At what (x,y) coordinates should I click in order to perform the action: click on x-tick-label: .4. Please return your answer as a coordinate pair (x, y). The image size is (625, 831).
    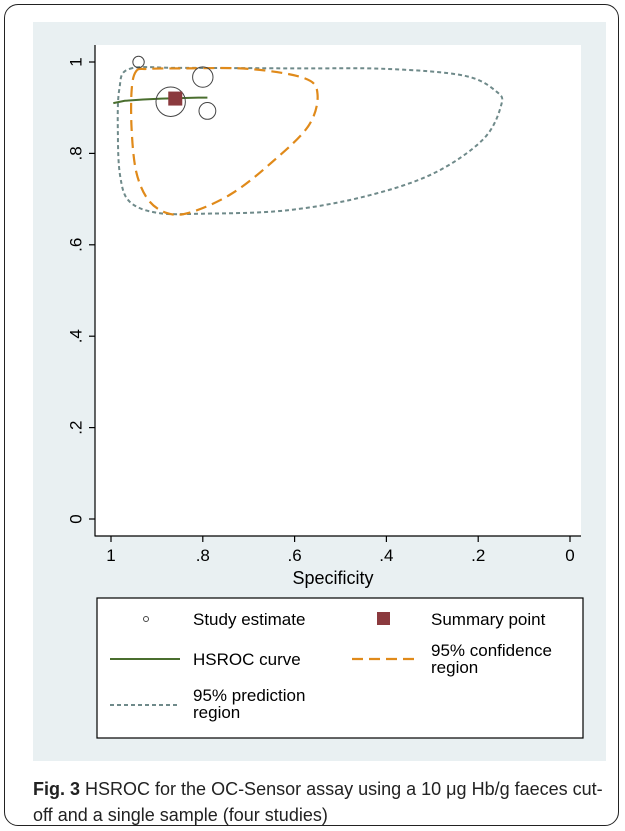
    Looking at the image, I should click on (386, 555).